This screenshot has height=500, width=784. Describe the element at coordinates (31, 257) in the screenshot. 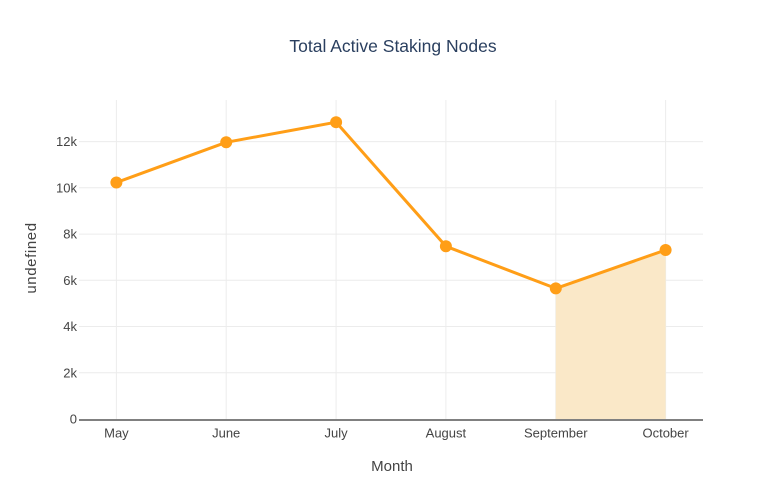

I see `y-axis-title: undefined` at that location.